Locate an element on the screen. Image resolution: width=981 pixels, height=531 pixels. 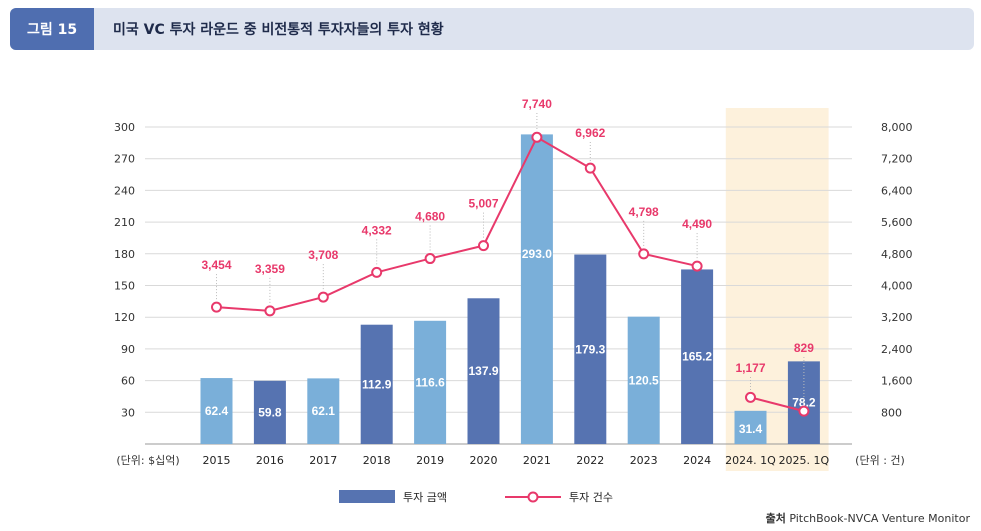
count-value-label: 5,007 is located at coordinates (483, 204).